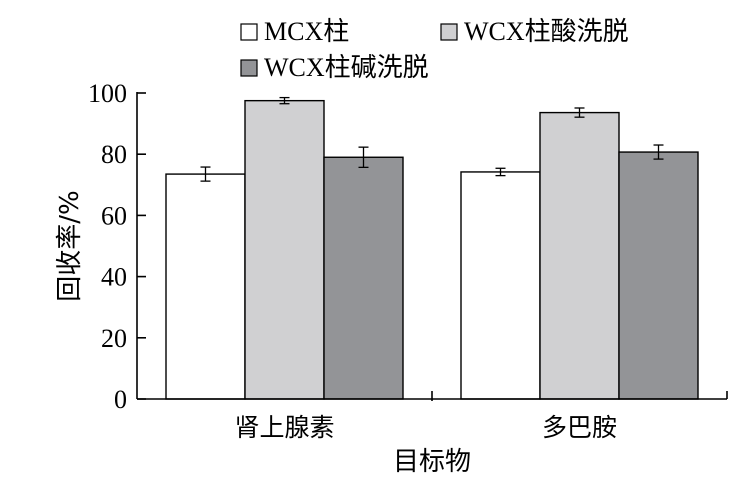 The height and width of the screenshot is (495, 755). I want to click on legend: MCX柱 WCX柱酸洗脱 WCX柱碱洗脱, so click(434, 49).